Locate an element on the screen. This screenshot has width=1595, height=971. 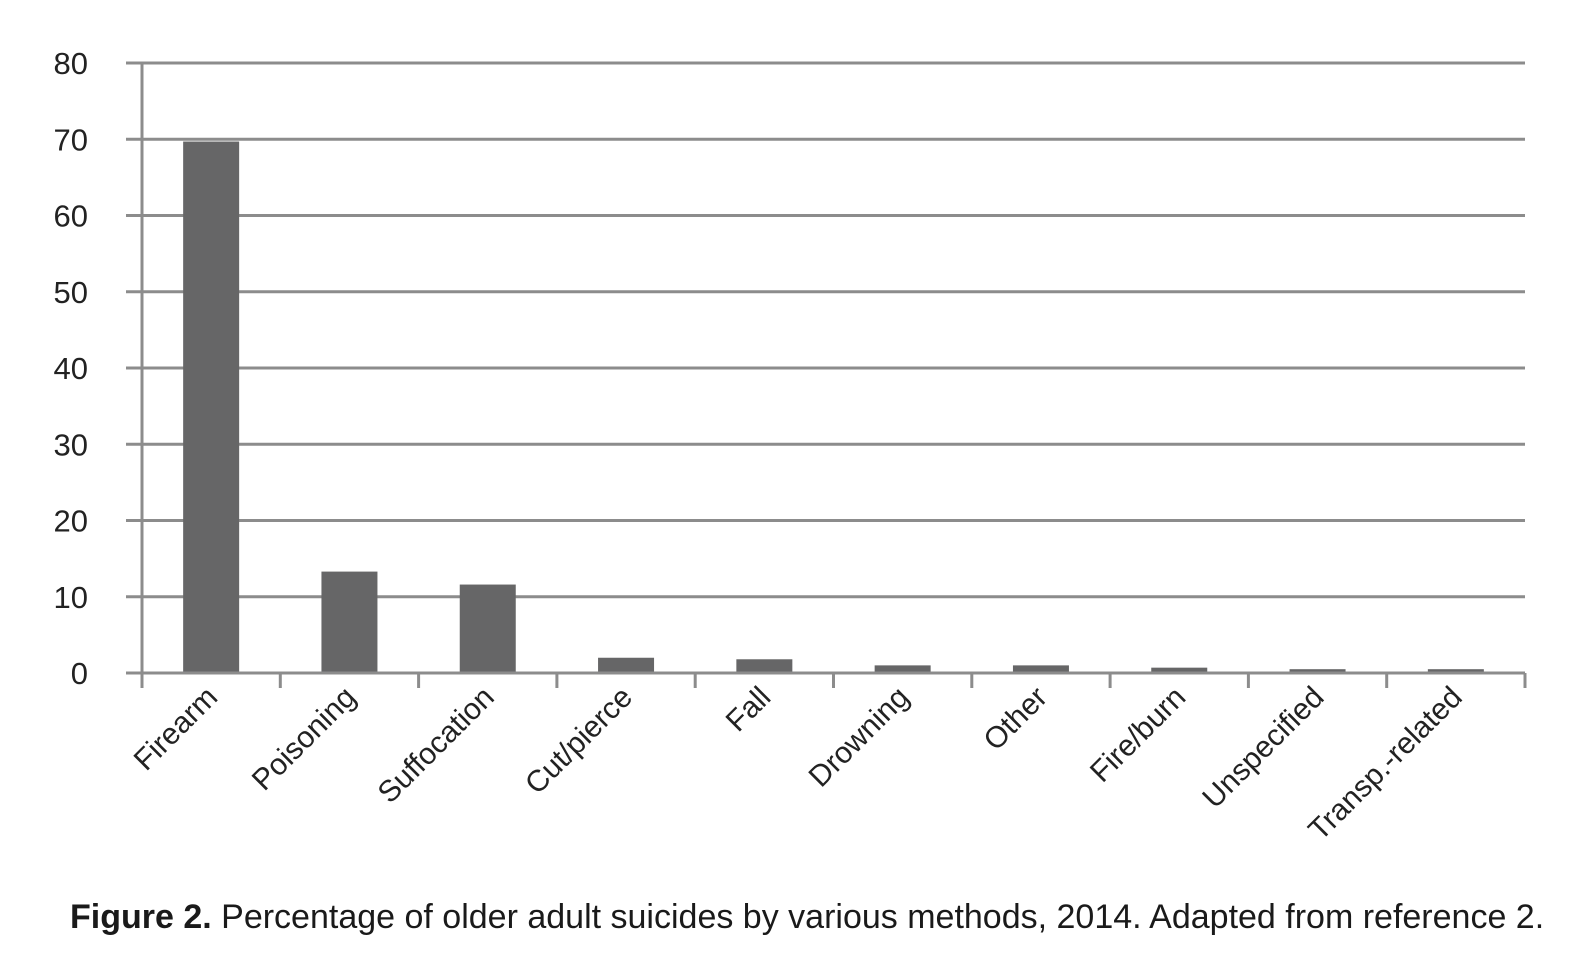
y-tick-labels: 0 10 20 30 40 50 60 70 80 is located at coordinates (71, 368).